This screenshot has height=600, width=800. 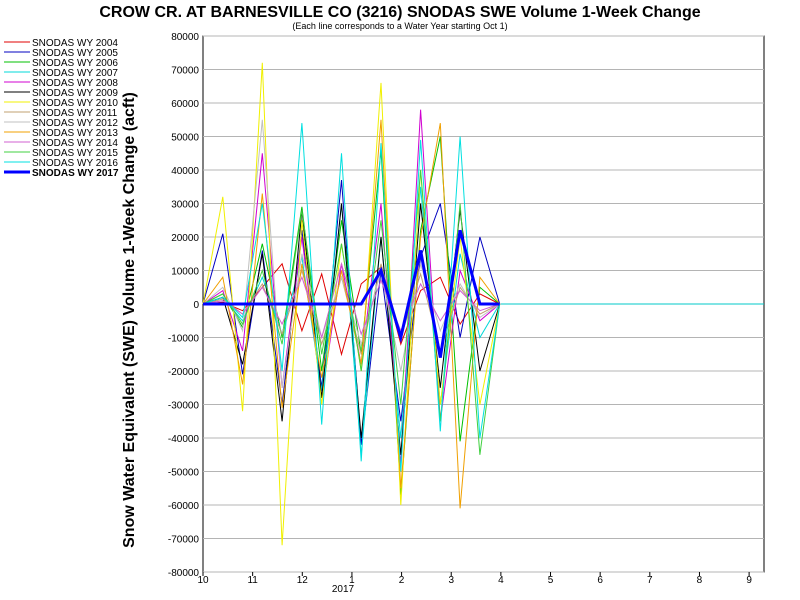 I want to click on y-tick-label: 0, so click(x=196, y=305).